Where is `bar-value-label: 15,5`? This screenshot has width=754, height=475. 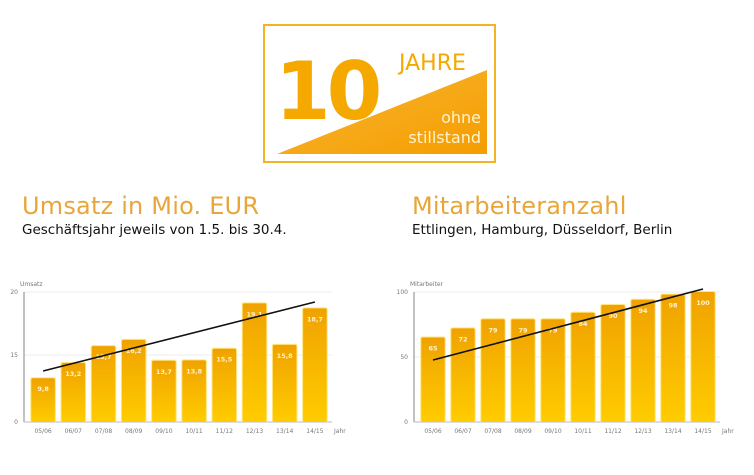
bar-value-label: 15,5 is located at coordinates (224, 360).